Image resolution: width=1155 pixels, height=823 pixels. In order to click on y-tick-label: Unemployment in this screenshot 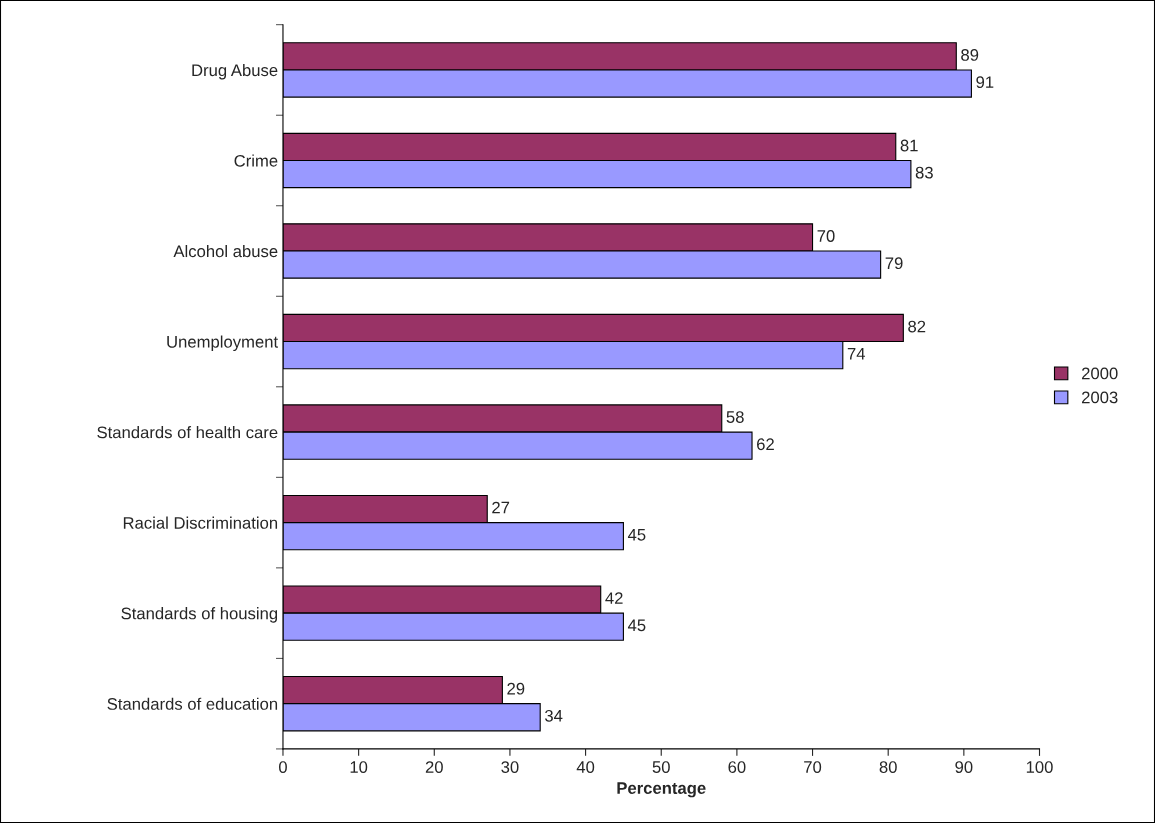, I will do `click(222, 343)`.